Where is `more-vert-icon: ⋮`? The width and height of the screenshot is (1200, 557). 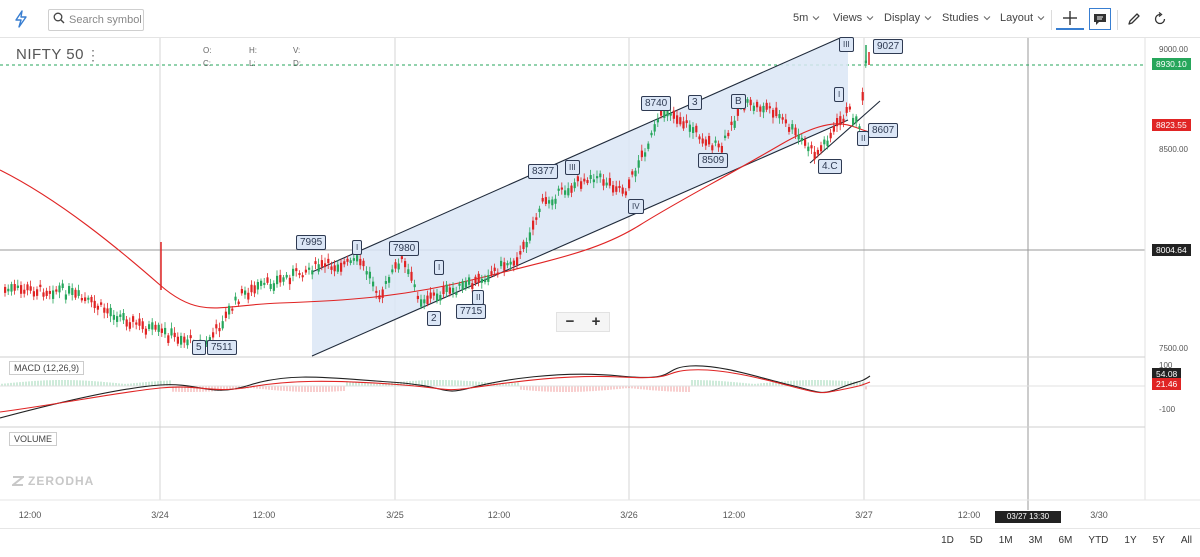 more-vert-icon: ⋮ is located at coordinates (93, 55).